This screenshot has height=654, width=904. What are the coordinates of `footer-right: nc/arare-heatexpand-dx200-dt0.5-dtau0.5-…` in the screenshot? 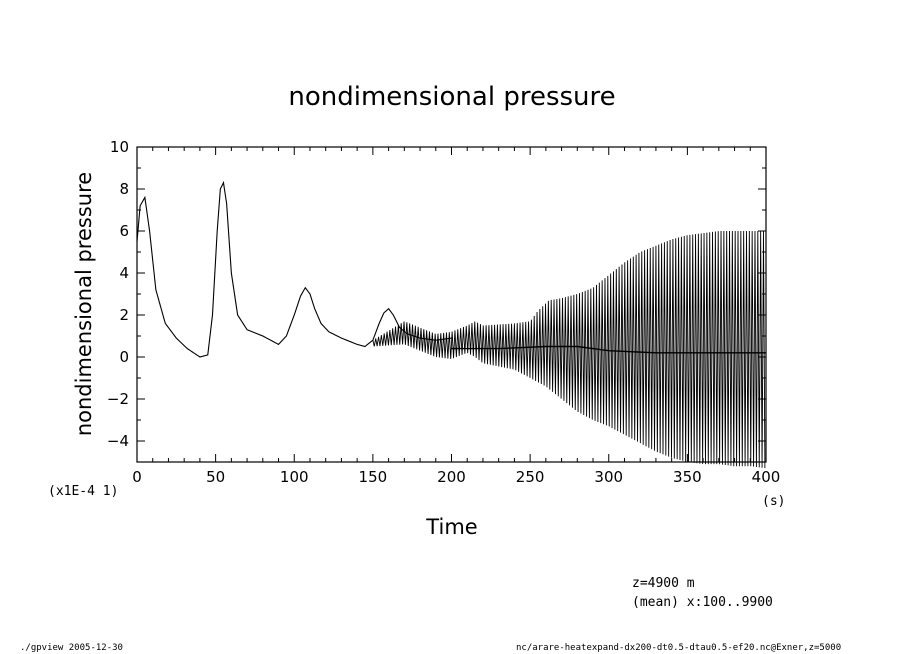 It's located at (678, 648).